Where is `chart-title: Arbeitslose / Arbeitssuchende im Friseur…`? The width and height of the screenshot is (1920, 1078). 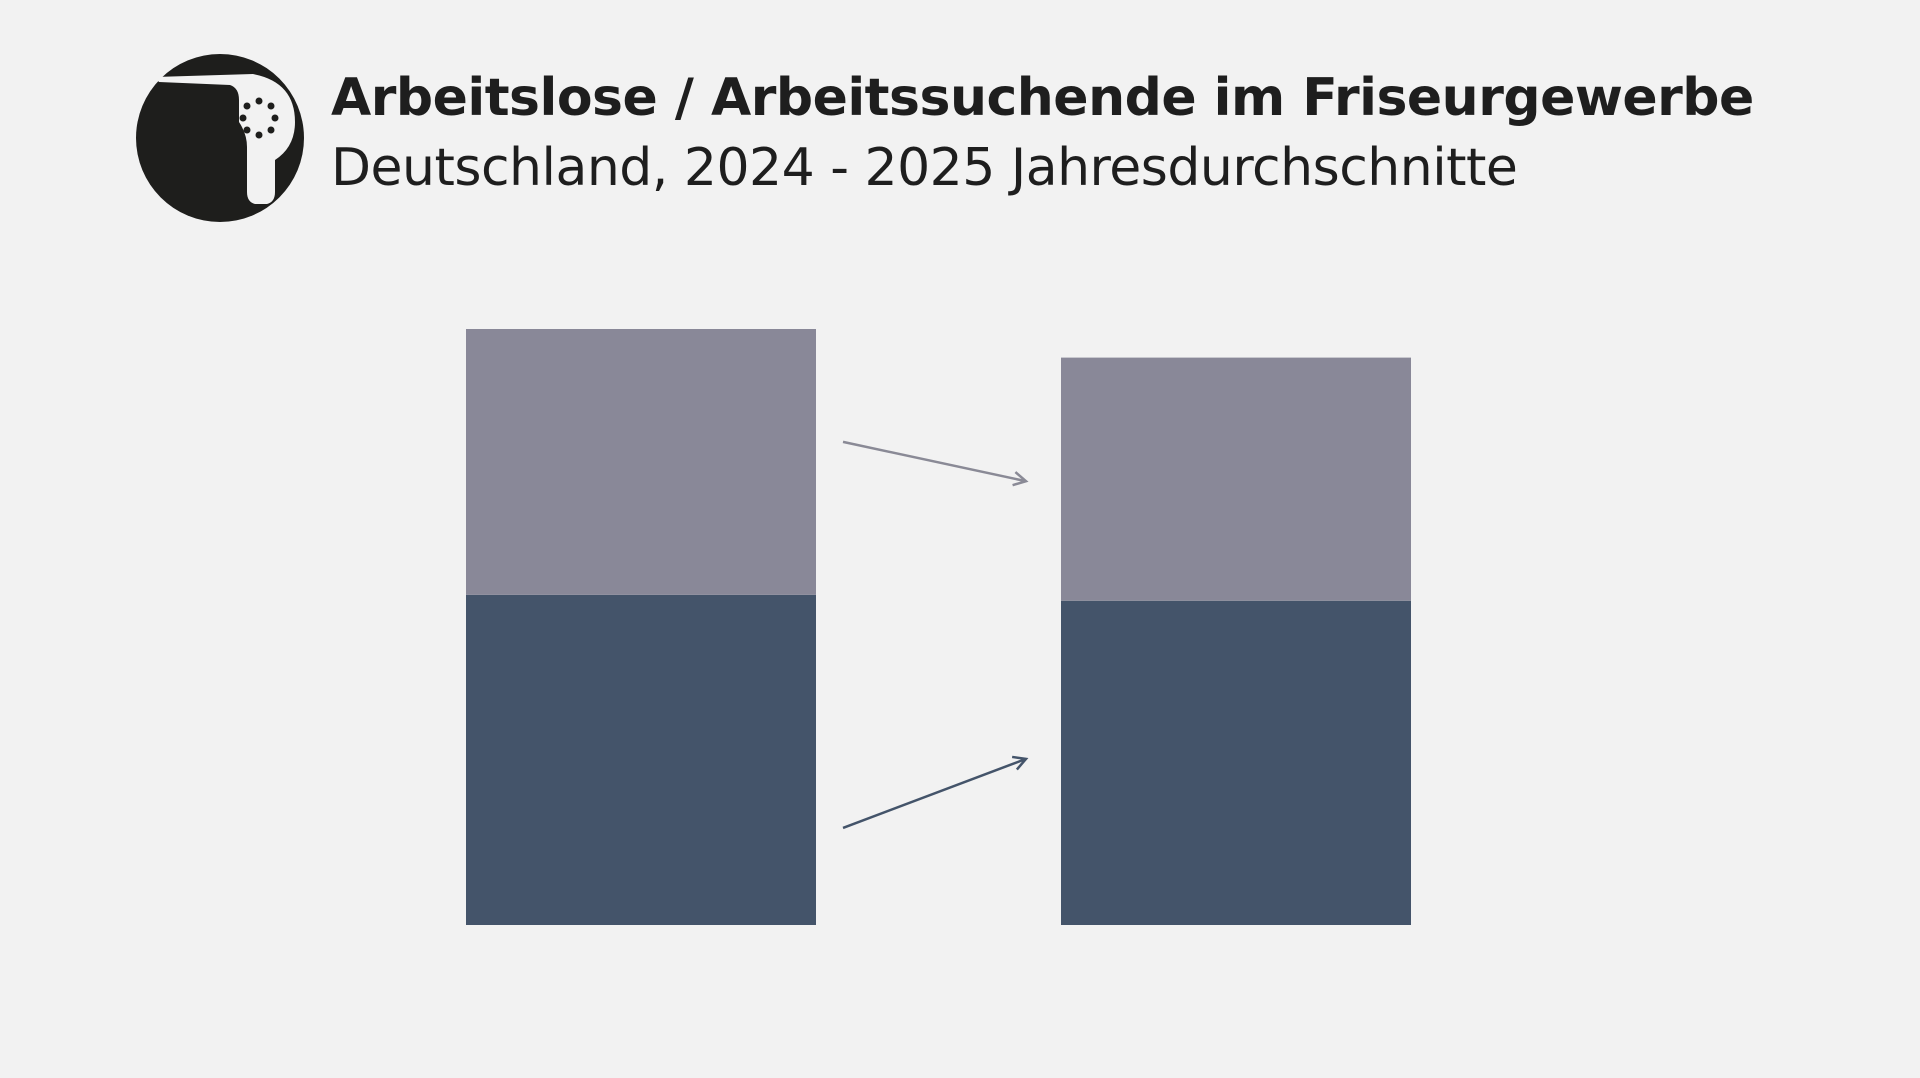
chart-title: Arbeitslose / Arbeitssuchende im Friseur… is located at coordinates (1042, 98).